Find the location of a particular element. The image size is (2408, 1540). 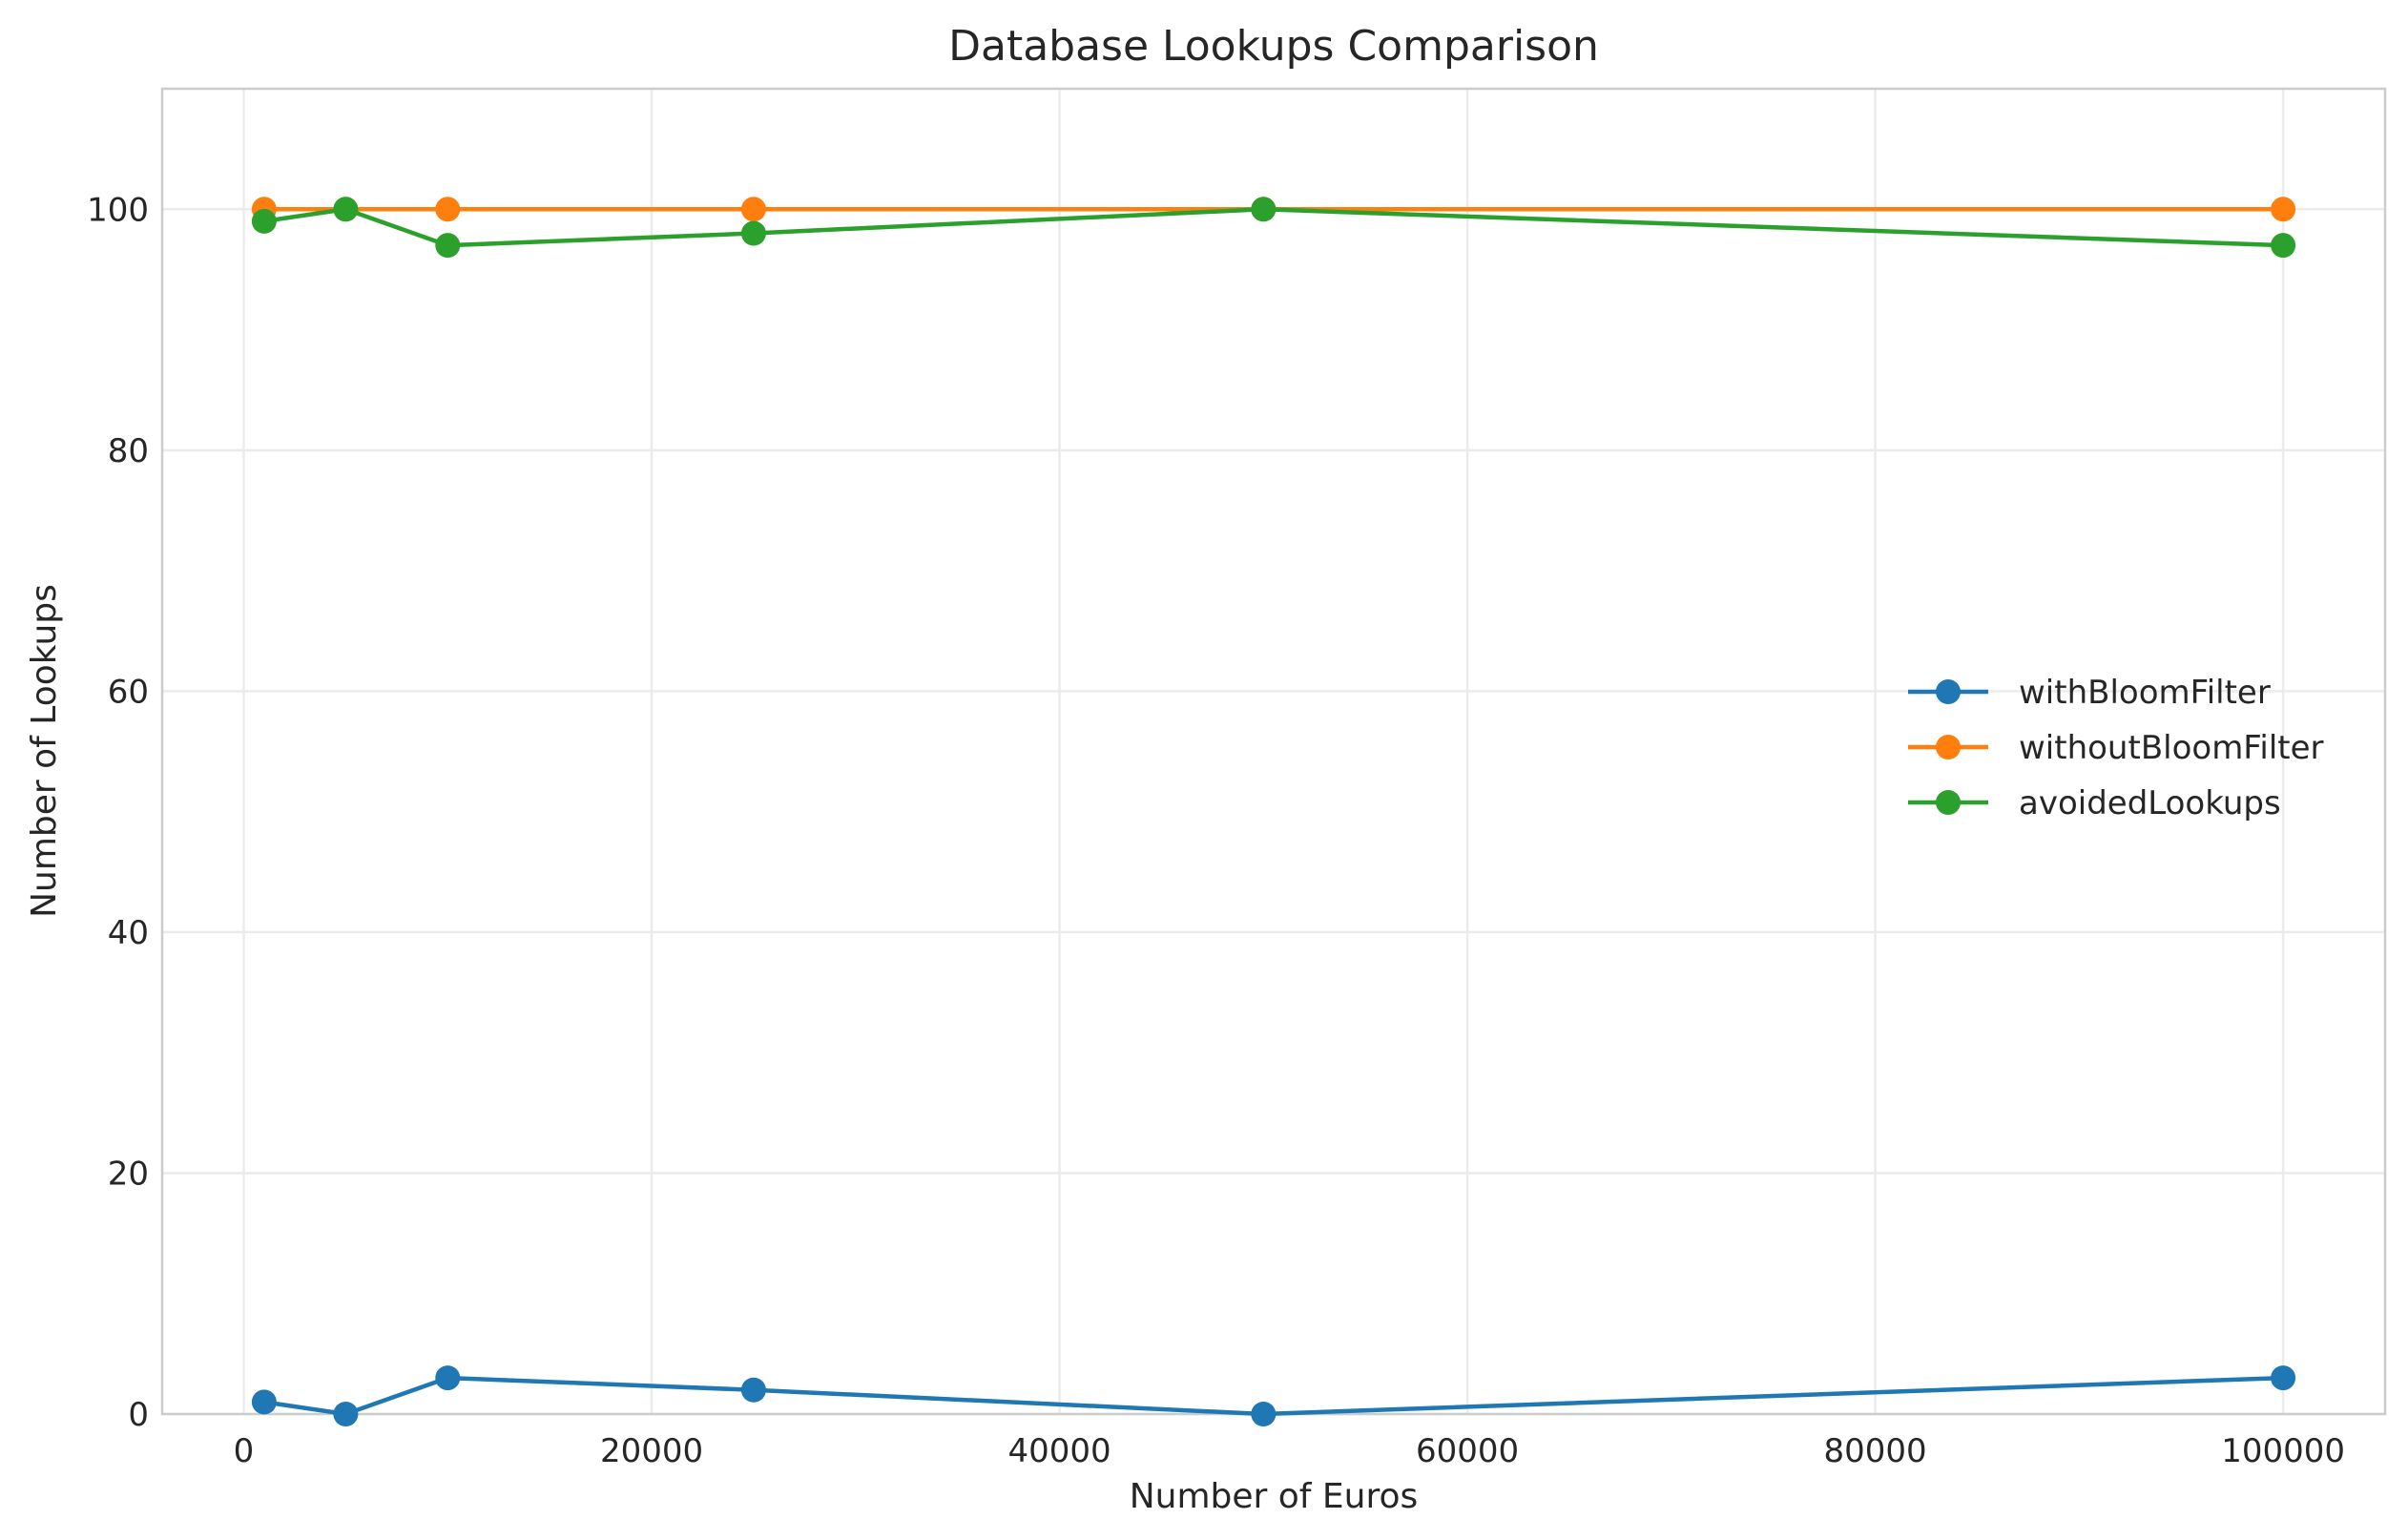

legend-item: withBloomFilter is located at coordinates (2089, 693).